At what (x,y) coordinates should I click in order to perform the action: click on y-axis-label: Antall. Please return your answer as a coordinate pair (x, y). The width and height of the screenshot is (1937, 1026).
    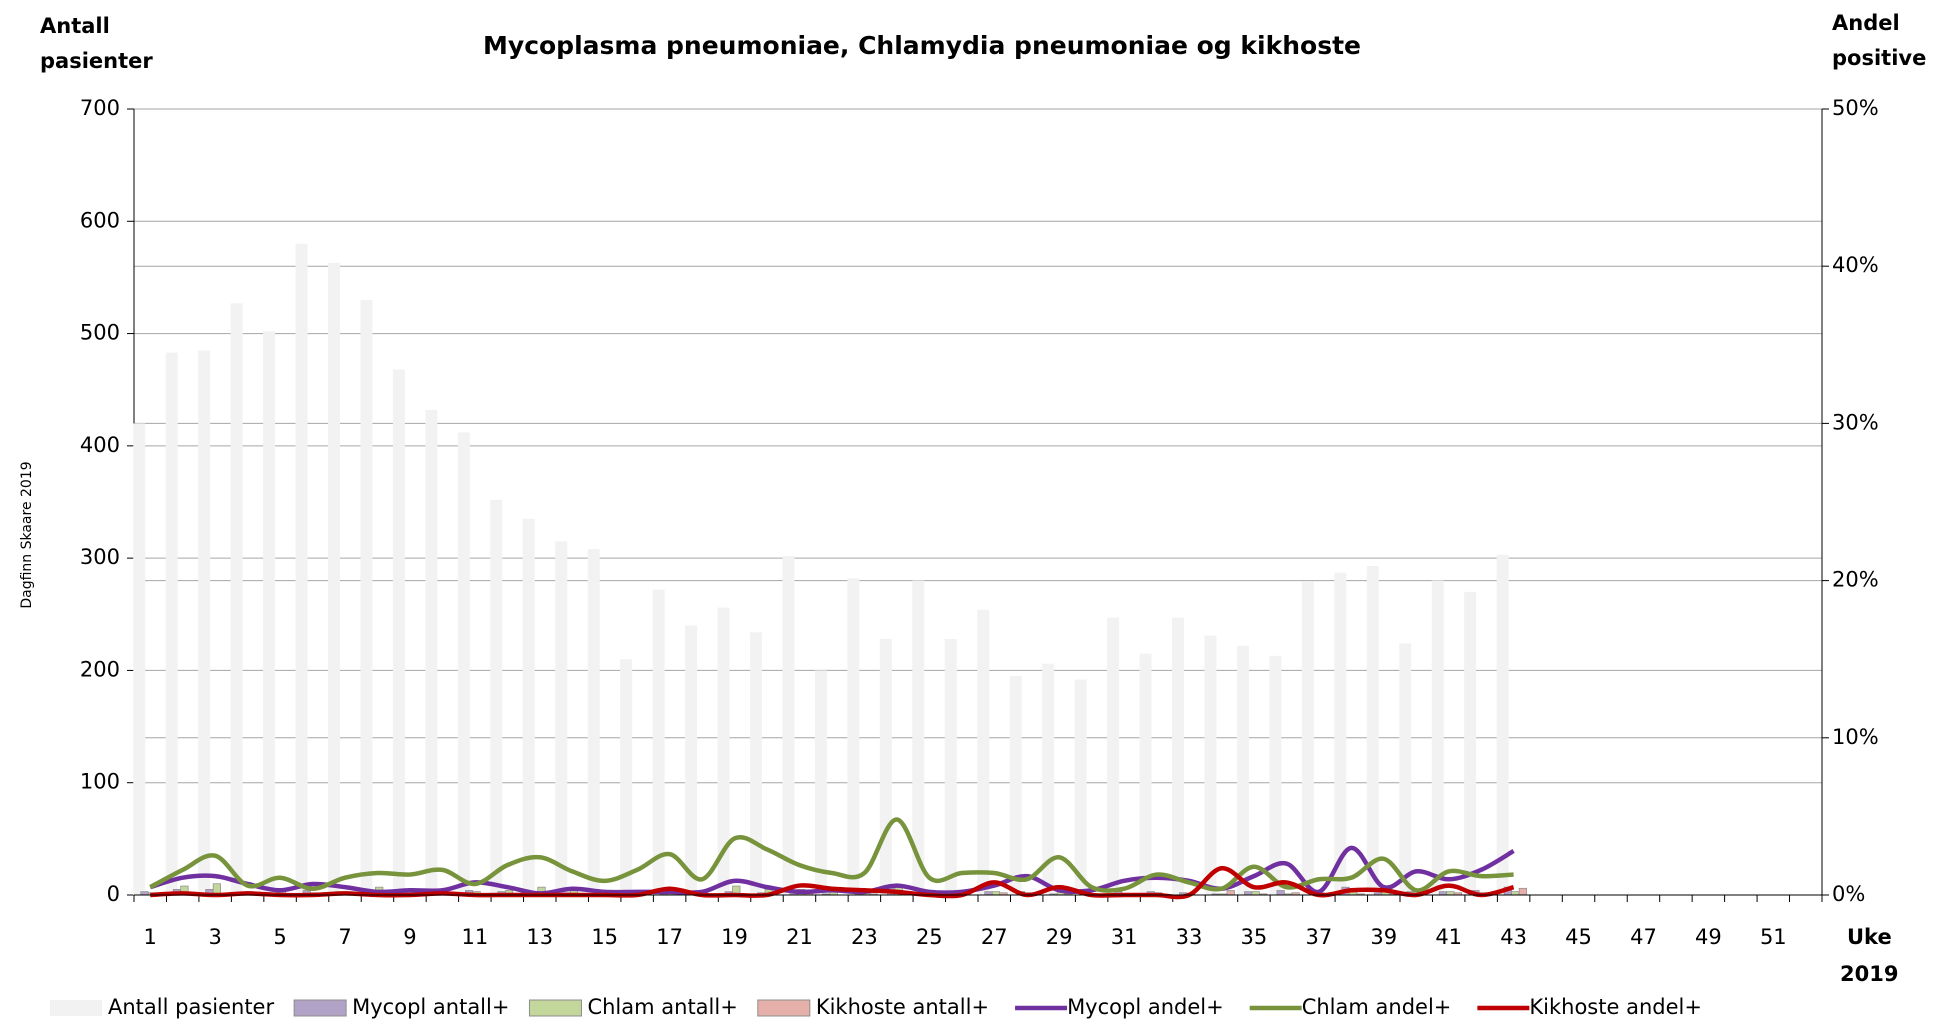
    Looking at the image, I should click on (75, 26).